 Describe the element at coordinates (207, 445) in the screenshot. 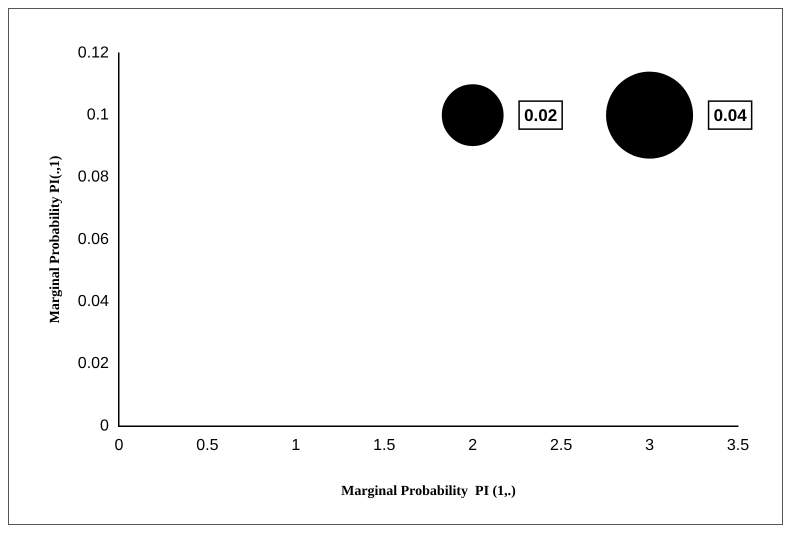

I see `x-tick-label: 0.5` at that location.